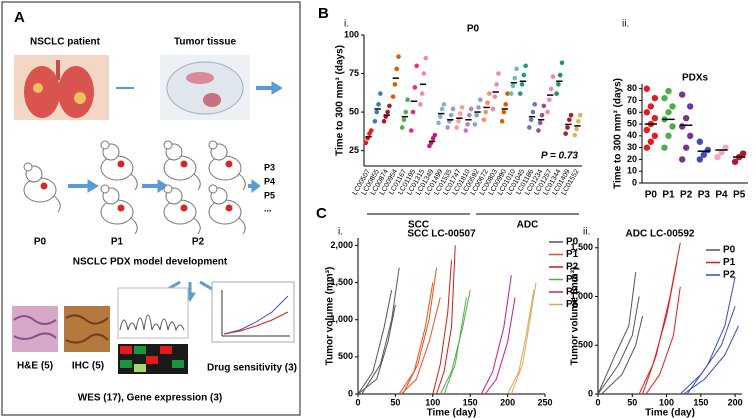 Image resolution: width=756 pixels, height=418 pixels. I want to click on ihc-texture, so click(87, 329).